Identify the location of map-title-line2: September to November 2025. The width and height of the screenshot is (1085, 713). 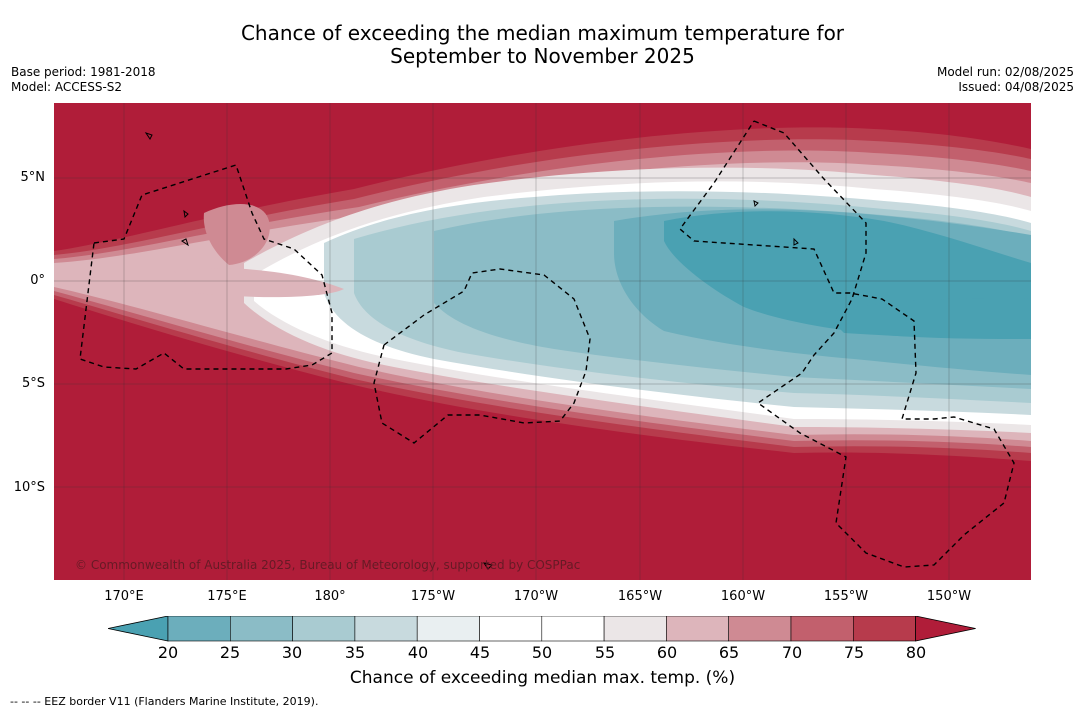
(542, 56).